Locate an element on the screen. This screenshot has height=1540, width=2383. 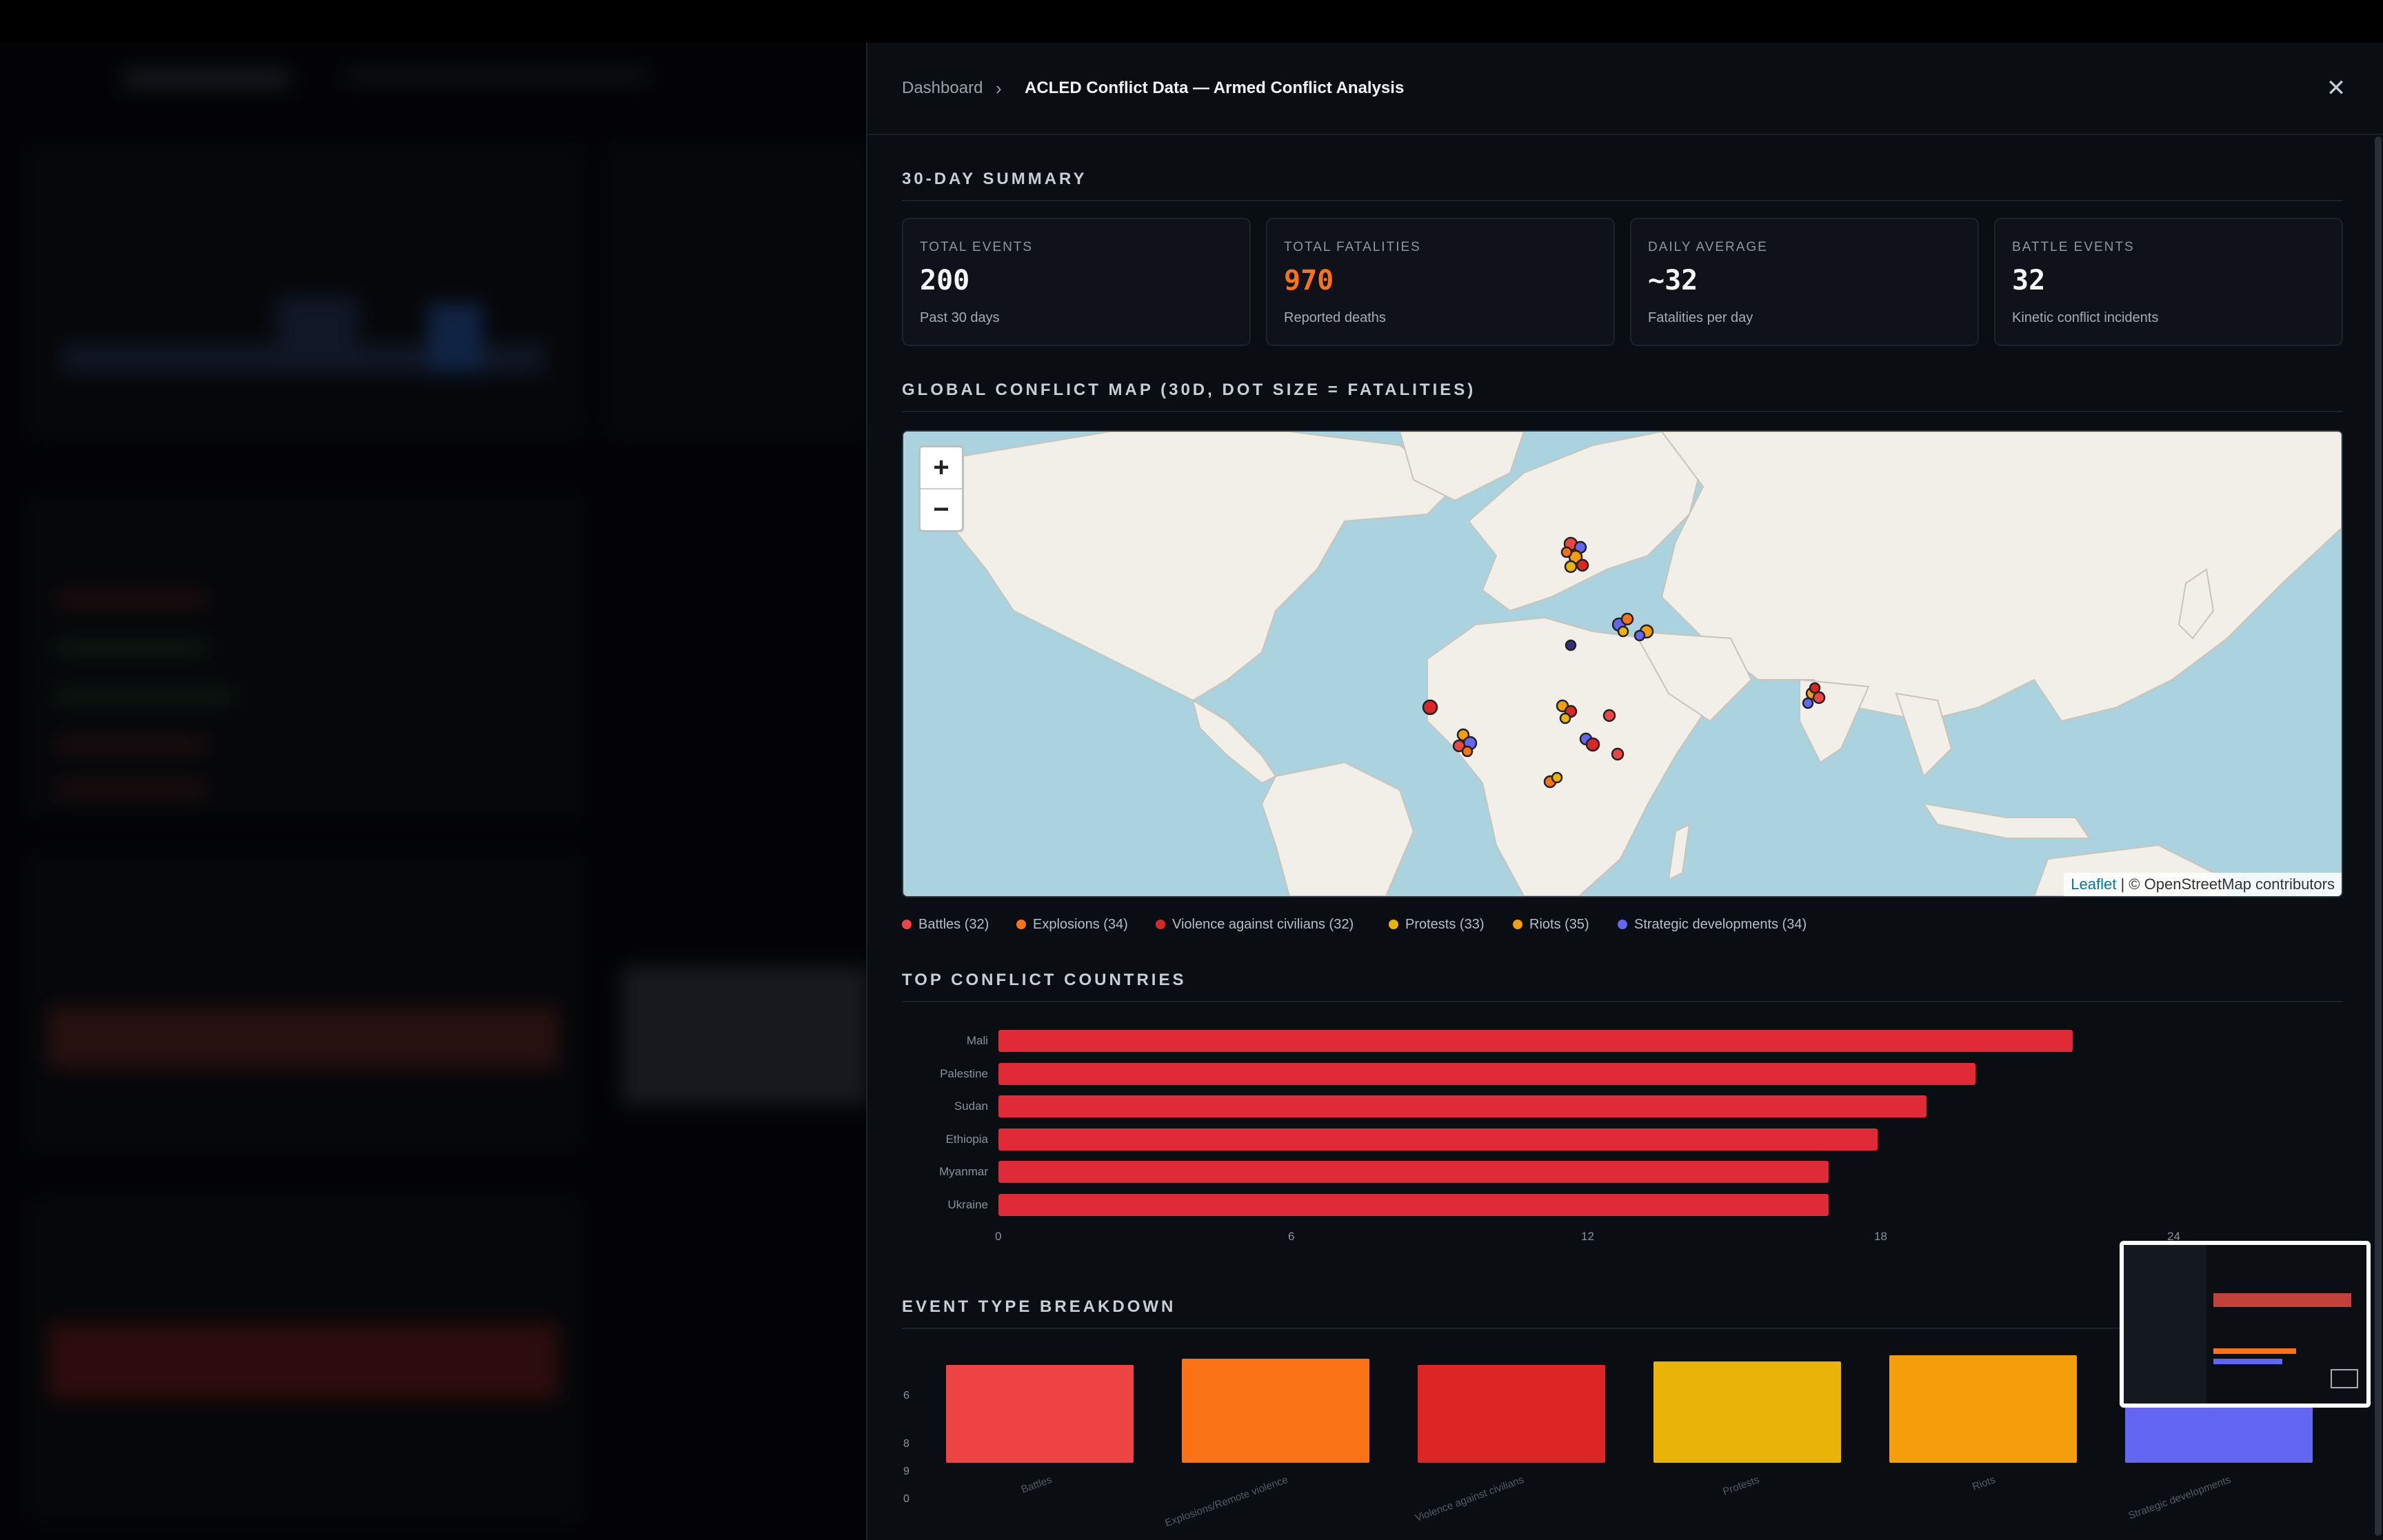
stat-sub: Kinetic conflict incidents is located at coordinates (2085, 318).